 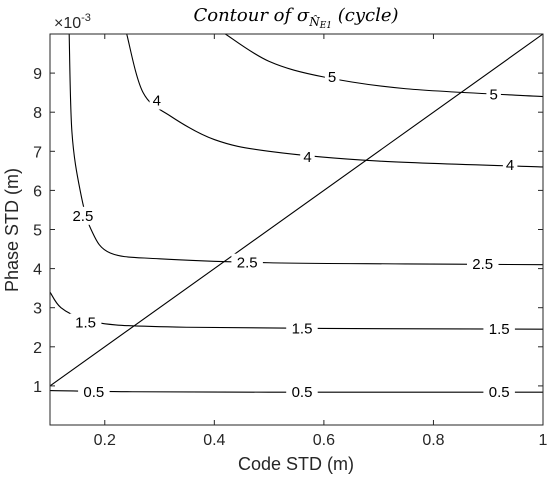 What do you see at coordinates (105, 440) in the screenshot?
I see `x-tick-label: 0.2` at bounding box center [105, 440].